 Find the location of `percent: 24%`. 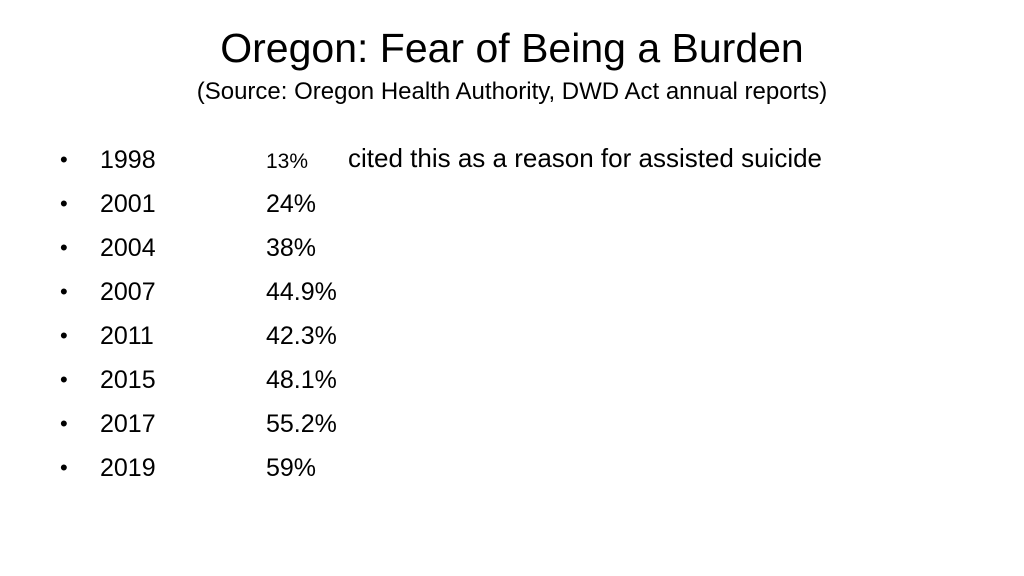

percent: 24% is located at coordinates (291, 203).